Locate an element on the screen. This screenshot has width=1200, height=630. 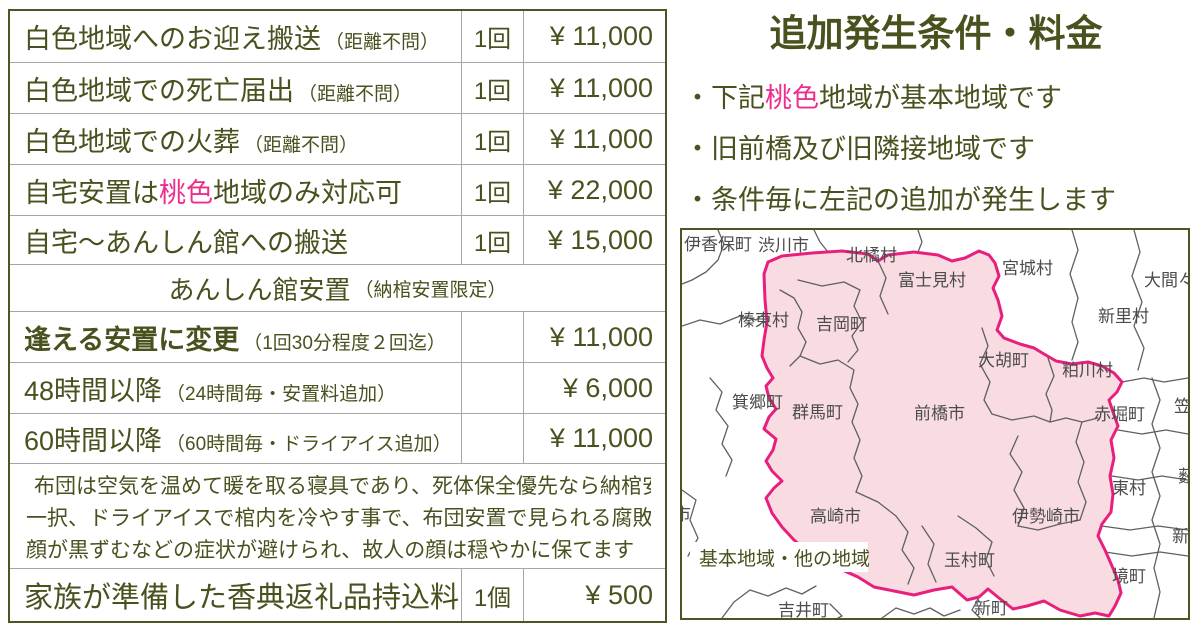
service-label: 白色地域へのお迎え搬送 （距離不問） is located at coordinates (235, 36).